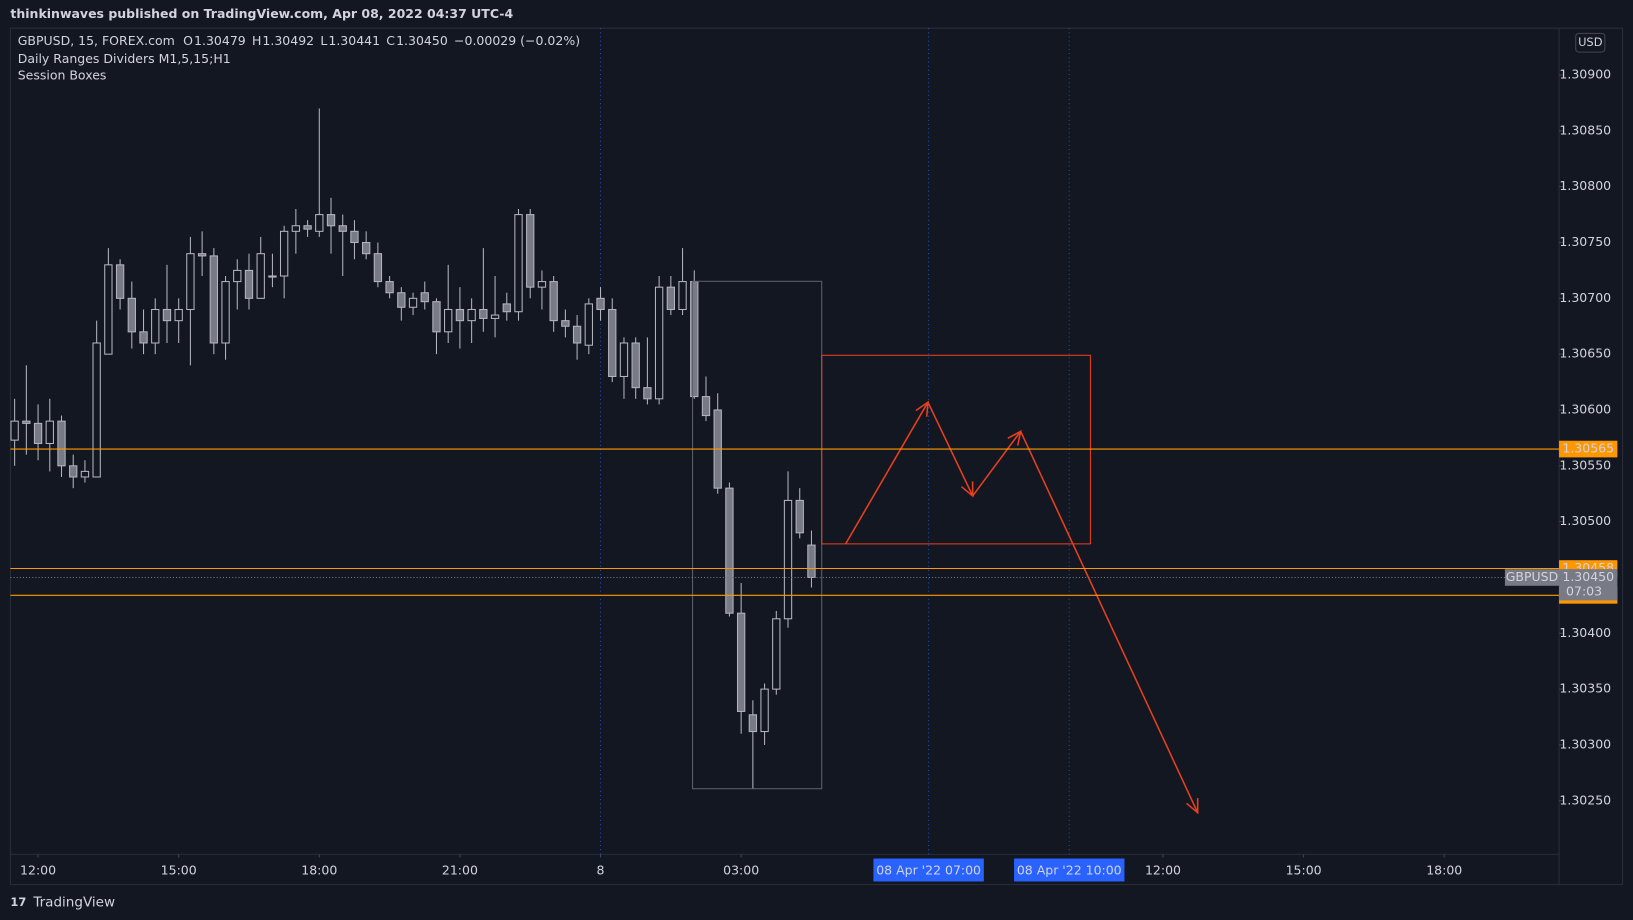 This screenshot has width=1633, height=920. I want to click on last-price-box, so click(1588, 585).